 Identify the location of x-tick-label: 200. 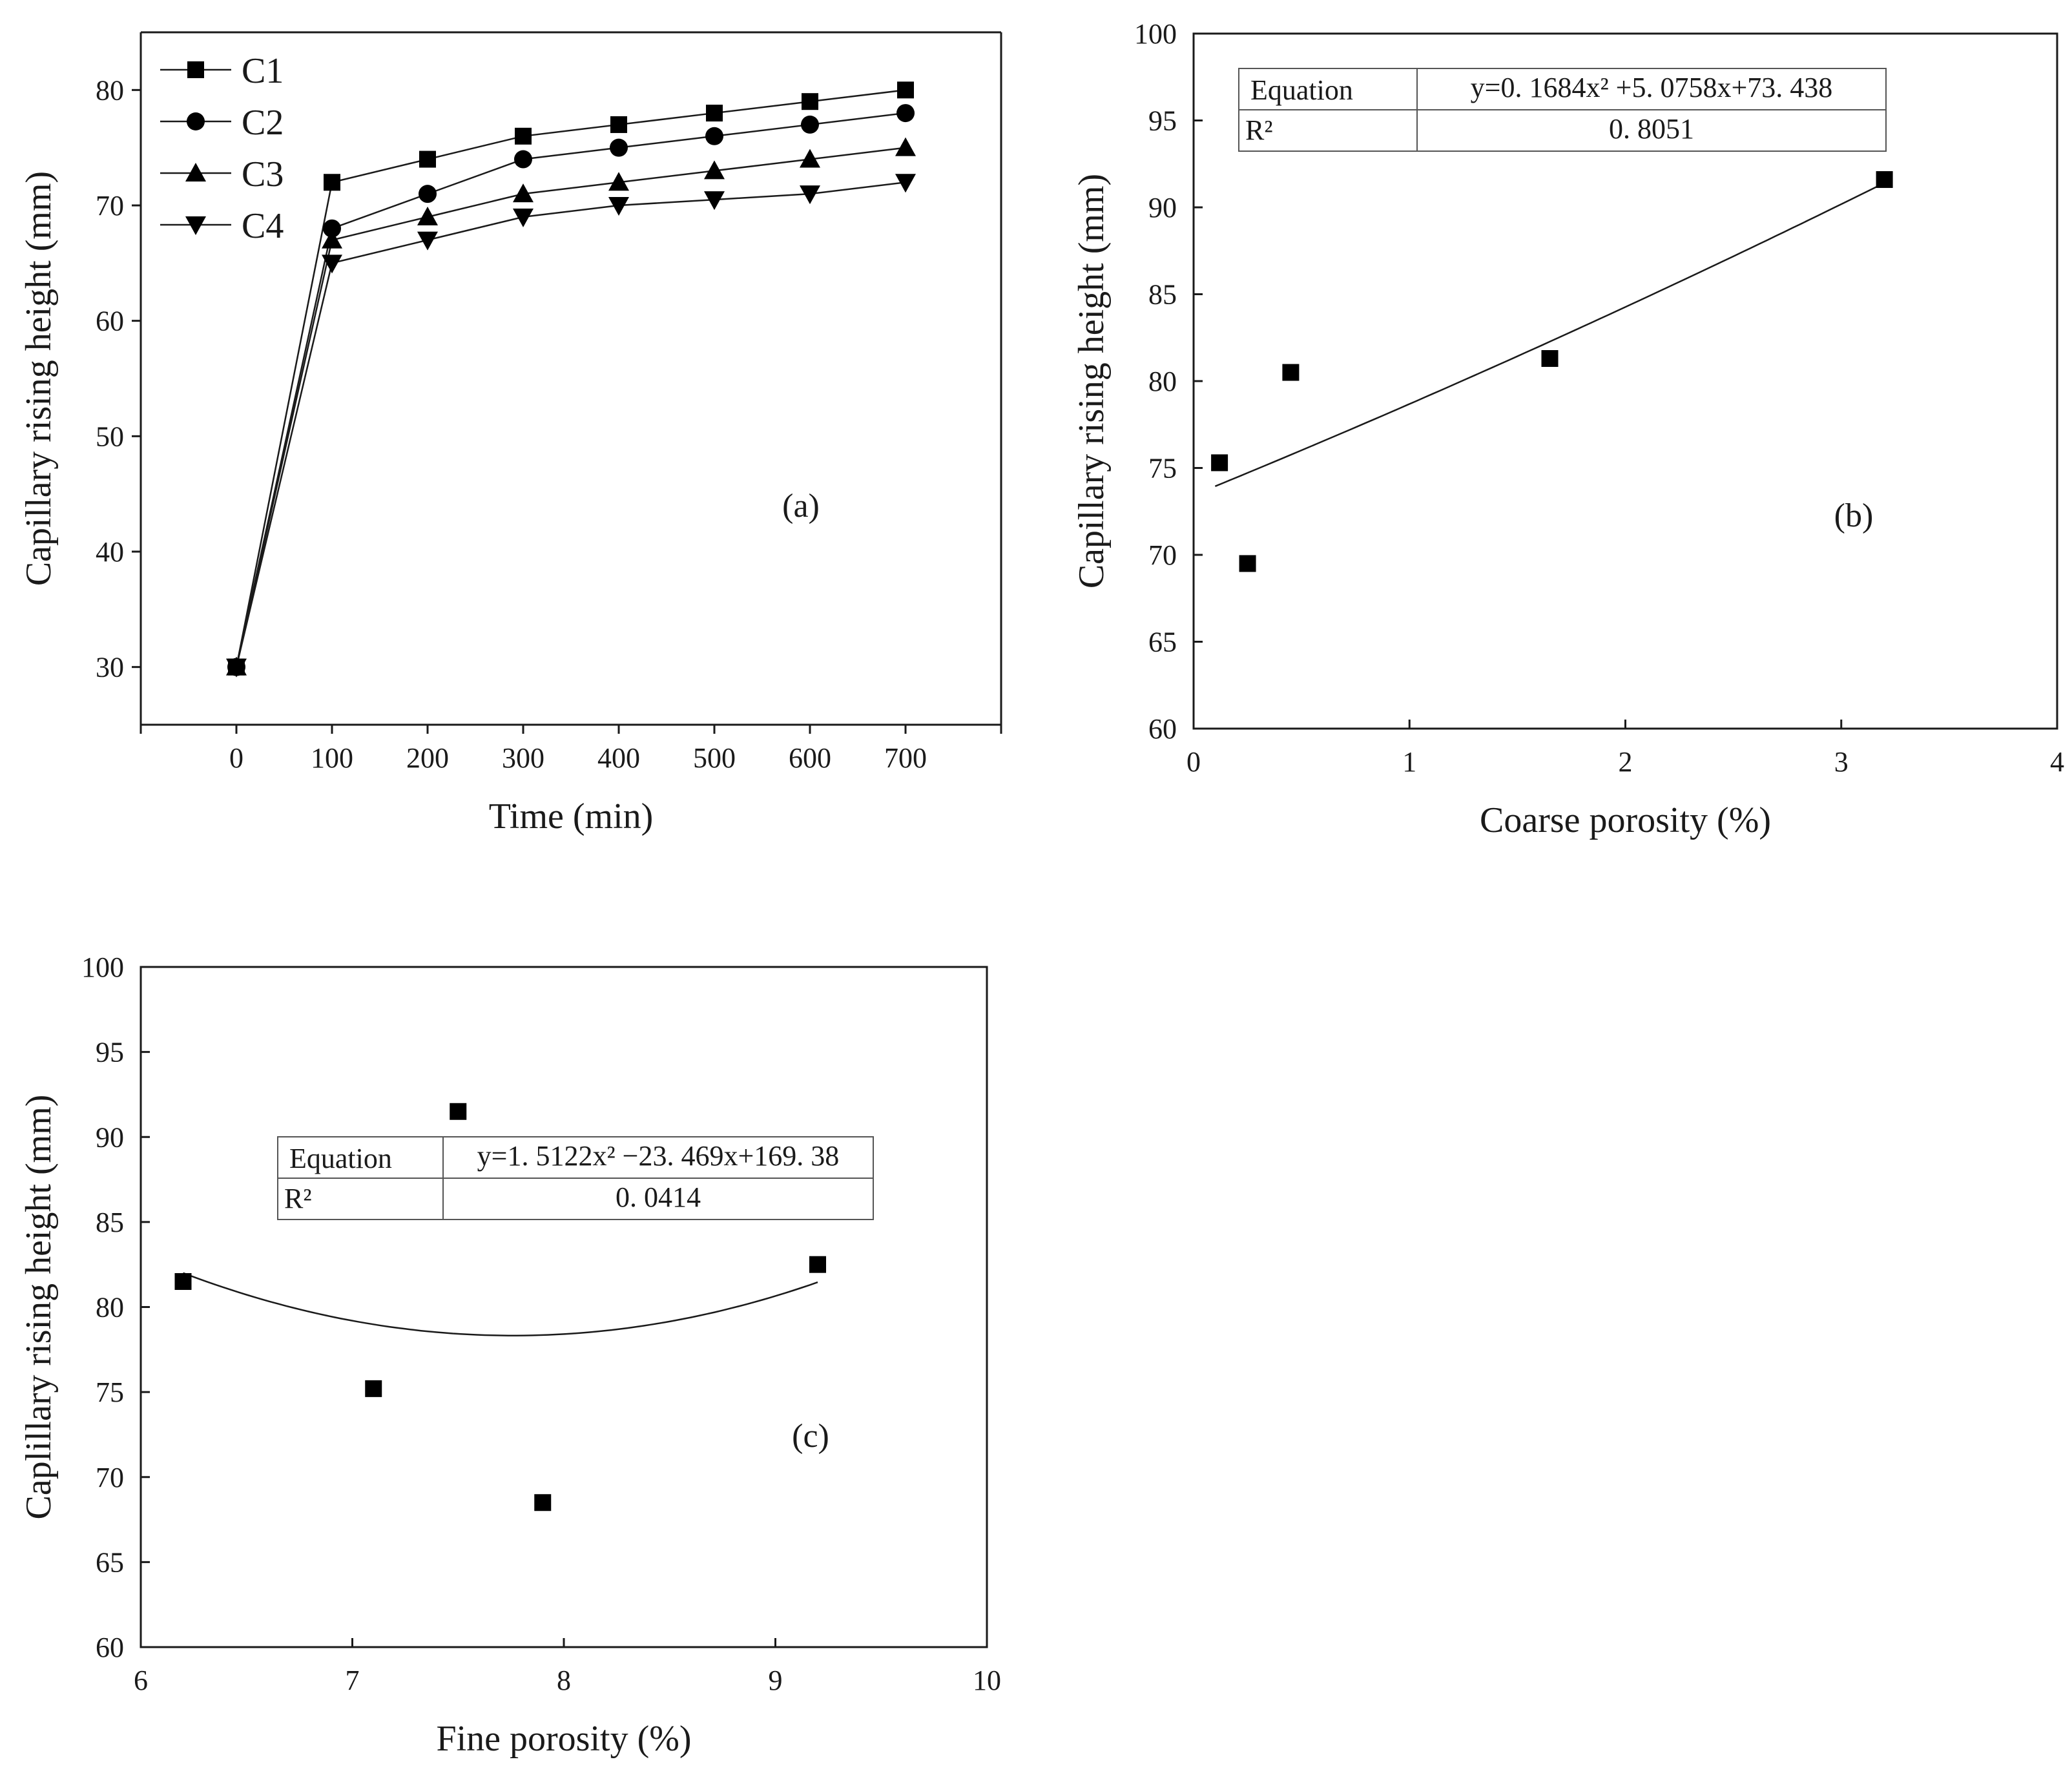
(427, 758).